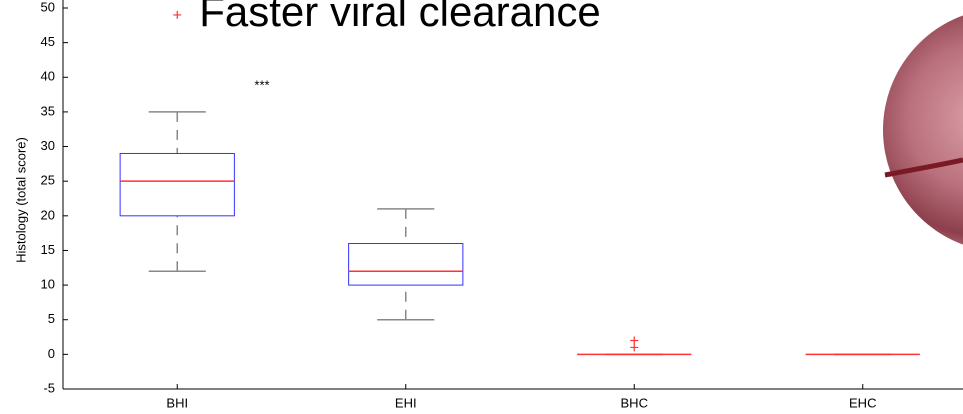  I want to click on x-tick-label: BHI, so click(177, 402).